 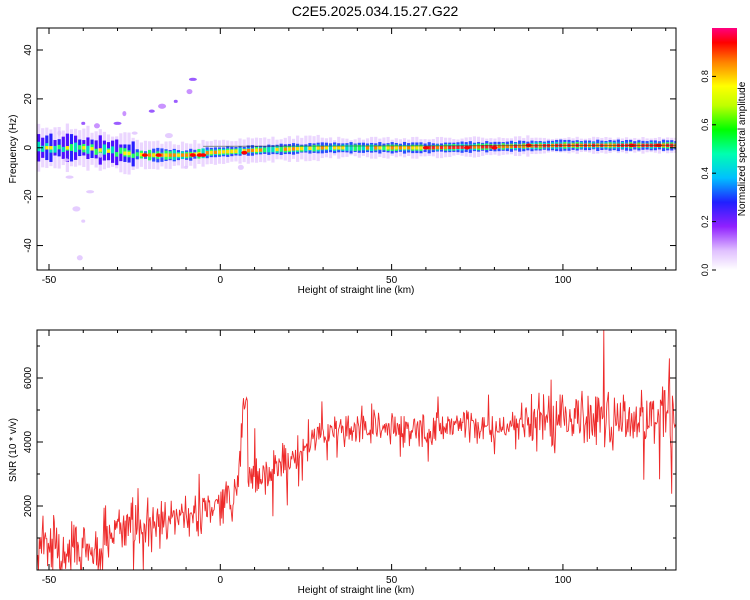 I want to click on colorbar-tick-label: 0.4, so click(x=705, y=173).